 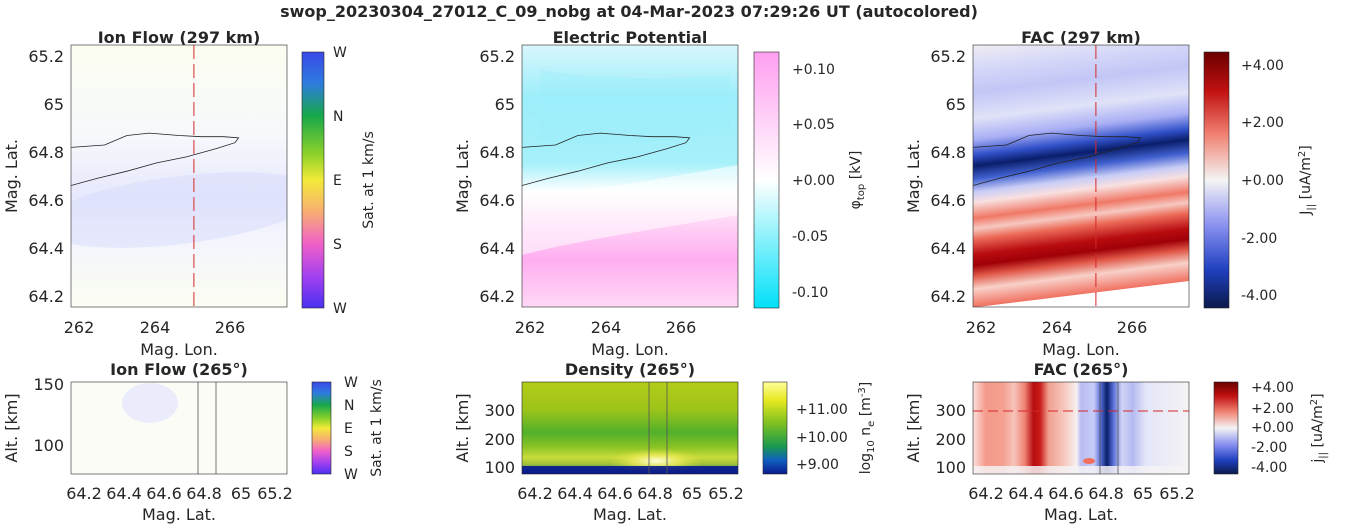 What do you see at coordinates (179, 37) in the screenshot?
I see `panel-title: Ion Flow (297 km)` at bounding box center [179, 37].